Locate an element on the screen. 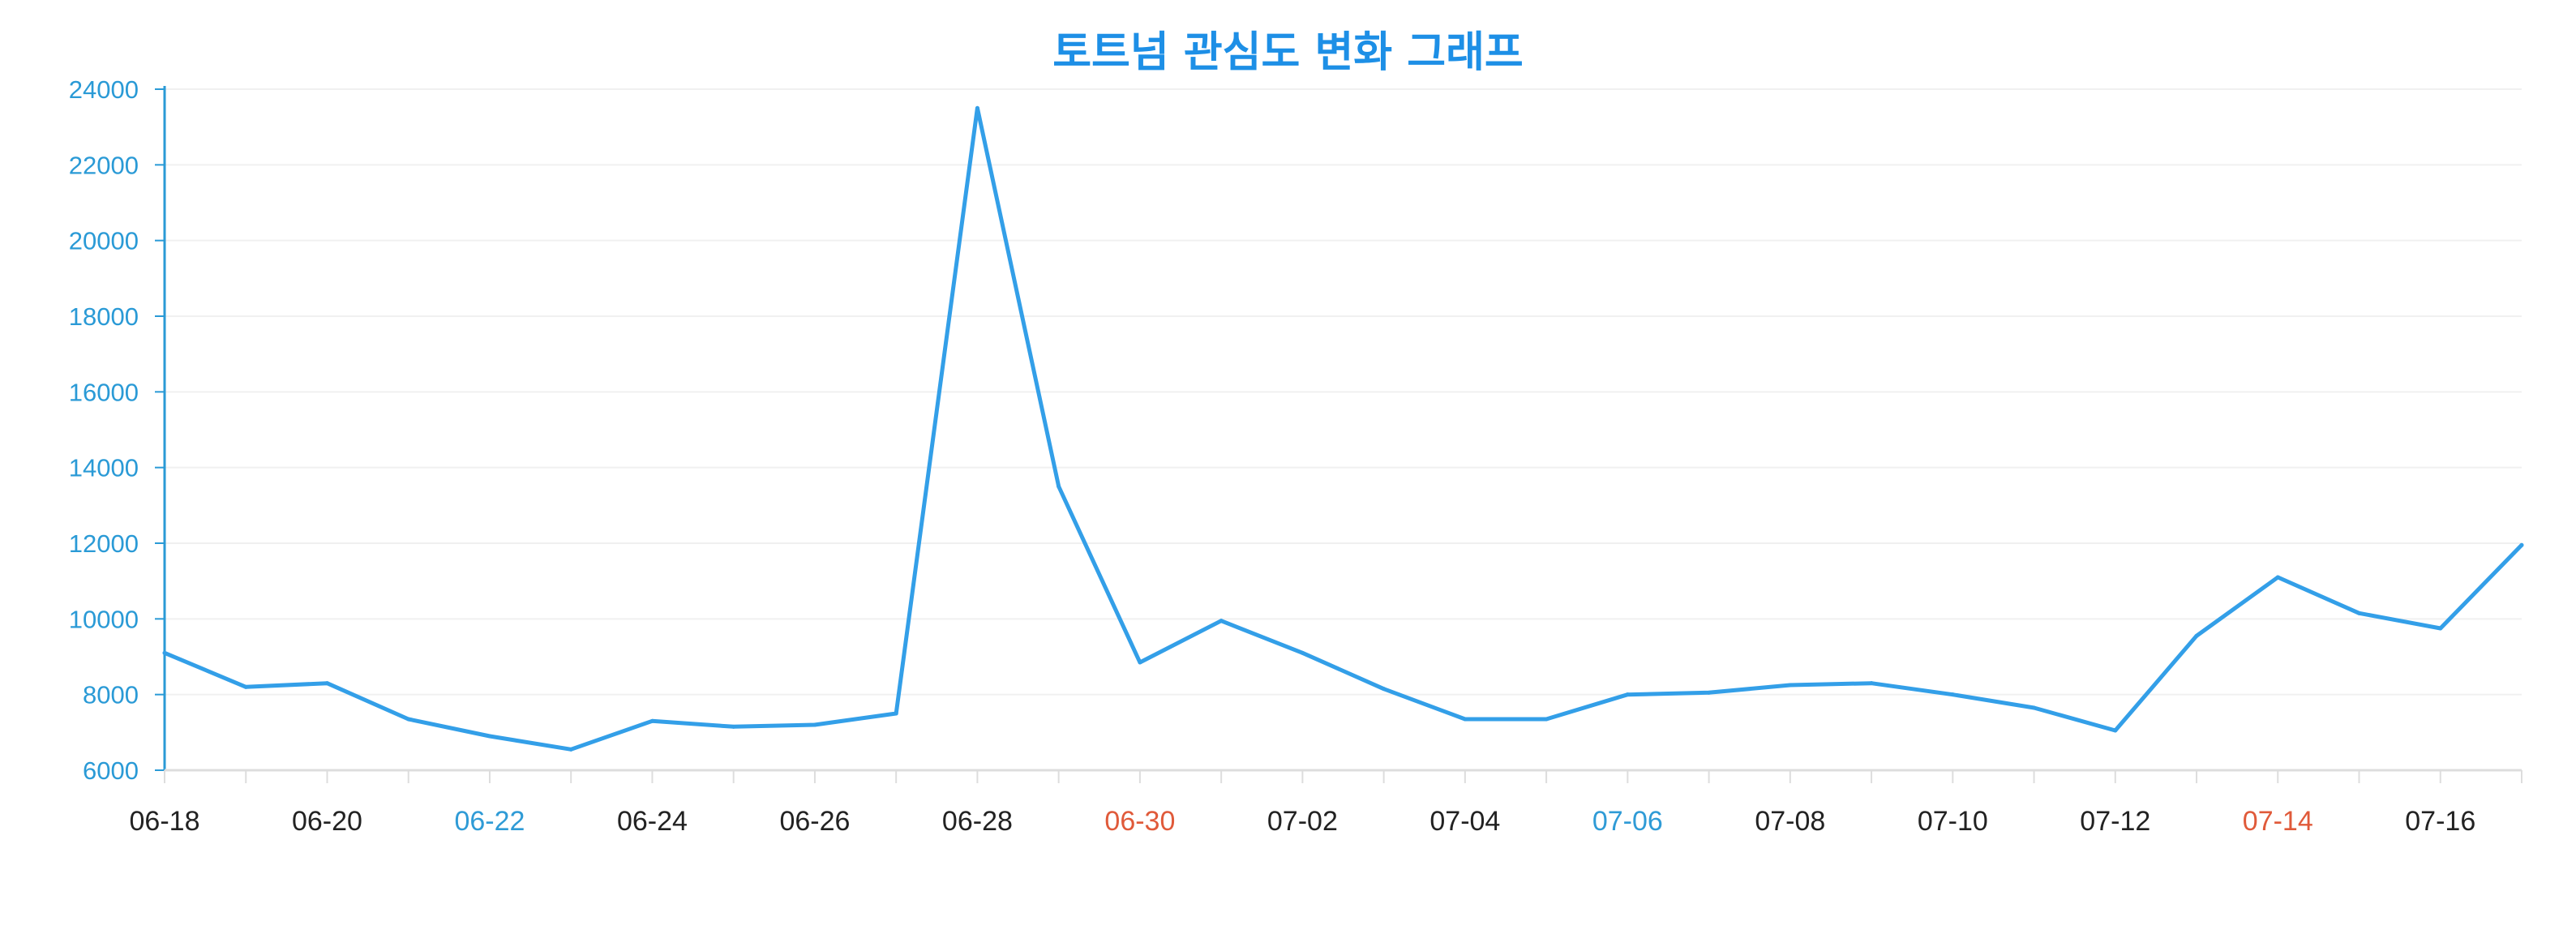  x-tick-label: 07-14 is located at coordinates (2278, 821).